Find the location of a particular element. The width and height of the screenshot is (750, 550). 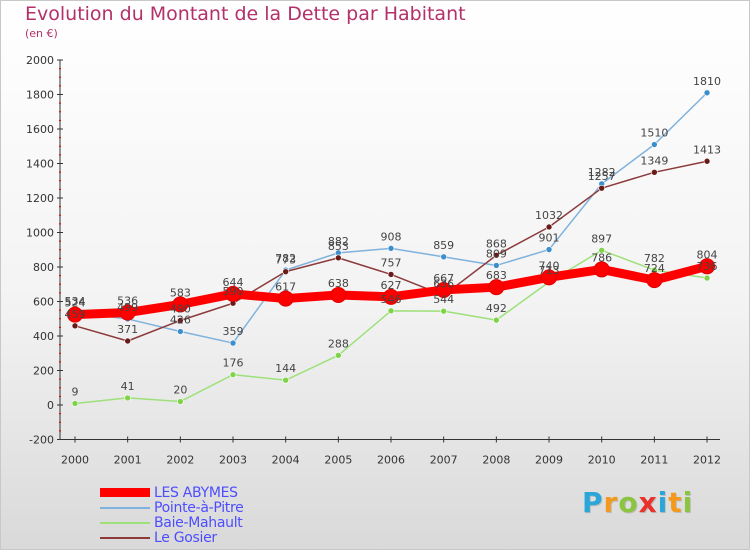

data-label: 773 is located at coordinates (285, 260).